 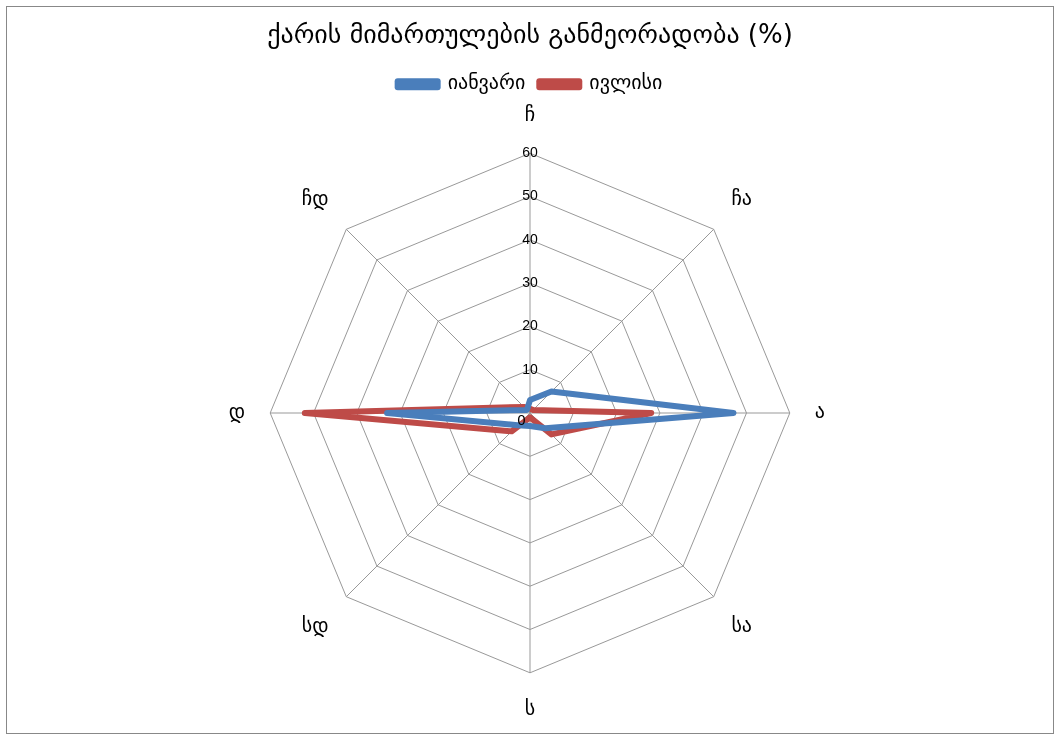 I want to click on y-tick-label: 40, so click(x=530, y=238).